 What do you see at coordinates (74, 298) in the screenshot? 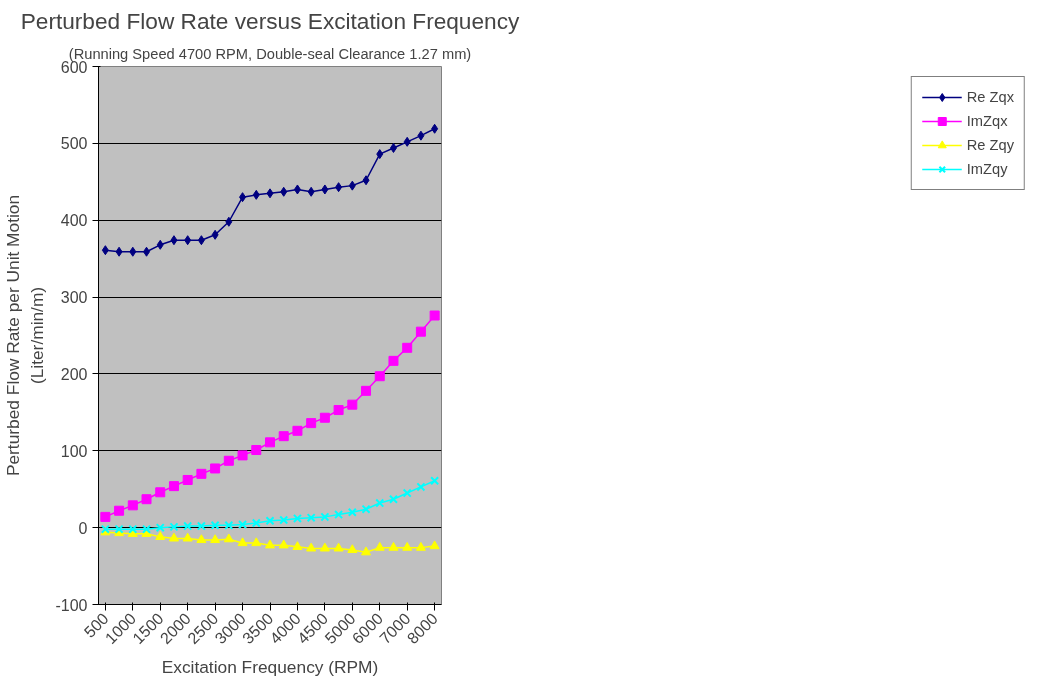
I see `y-tick-label: 300` at bounding box center [74, 298].